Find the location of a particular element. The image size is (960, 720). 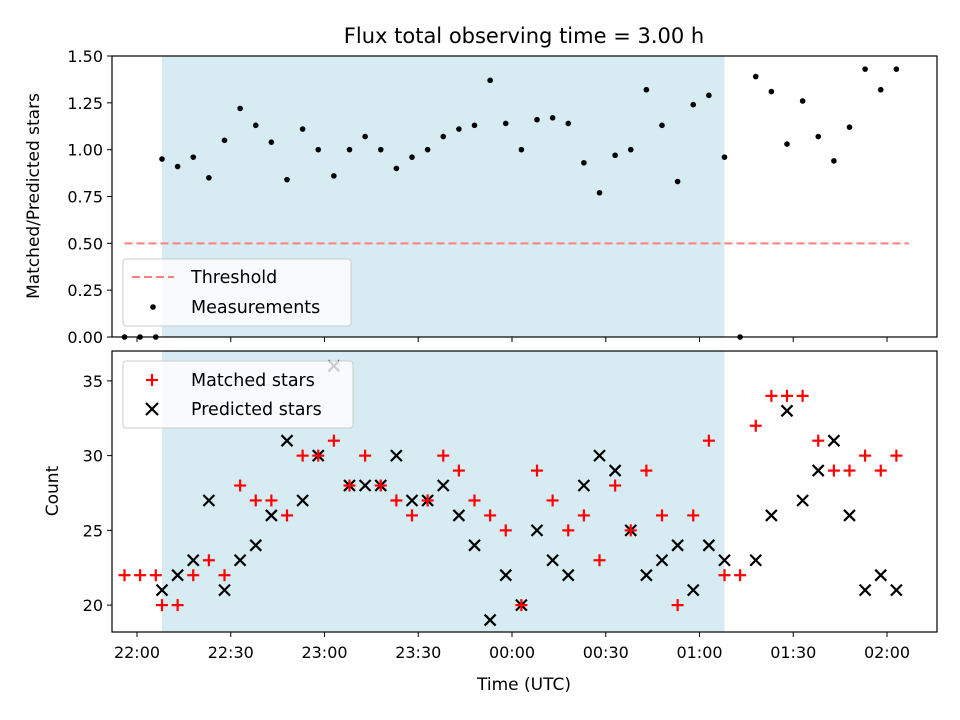

chart-title: Flux total observing time = 3.00 h is located at coordinates (524, 36).